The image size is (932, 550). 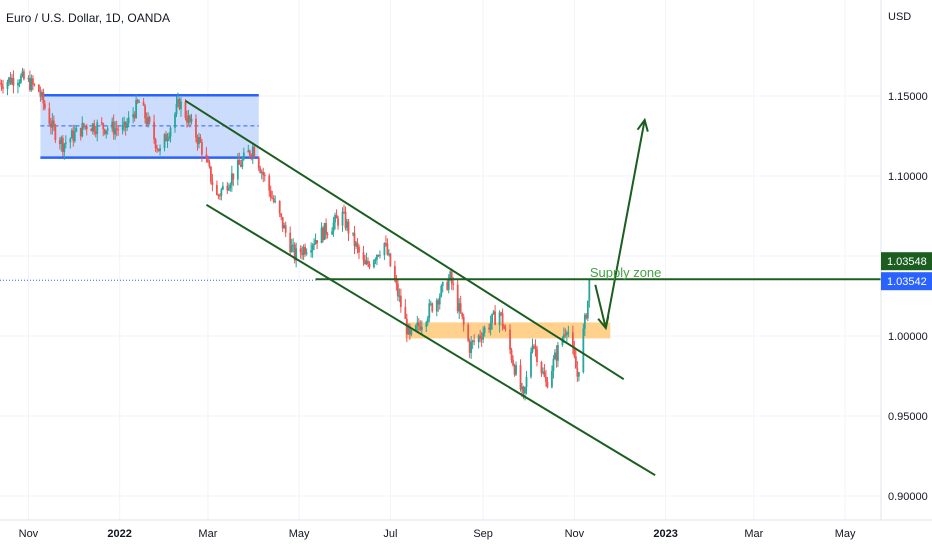 What do you see at coordinates (908, 177) in the screenshot?
I see `y-tick-label: 1.10000` at bounding box center [908, 177].